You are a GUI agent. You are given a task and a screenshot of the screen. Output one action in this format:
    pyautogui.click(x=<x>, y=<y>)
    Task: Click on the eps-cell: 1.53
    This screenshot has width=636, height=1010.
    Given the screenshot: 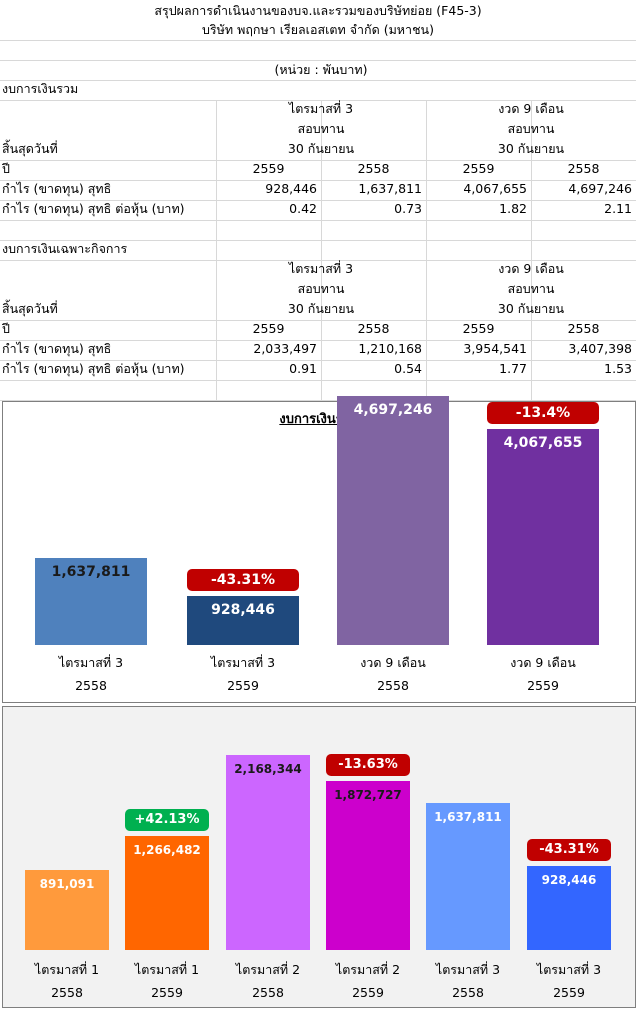 What is the action you would take?
    pyautogui.click(x=618, y=368)
    